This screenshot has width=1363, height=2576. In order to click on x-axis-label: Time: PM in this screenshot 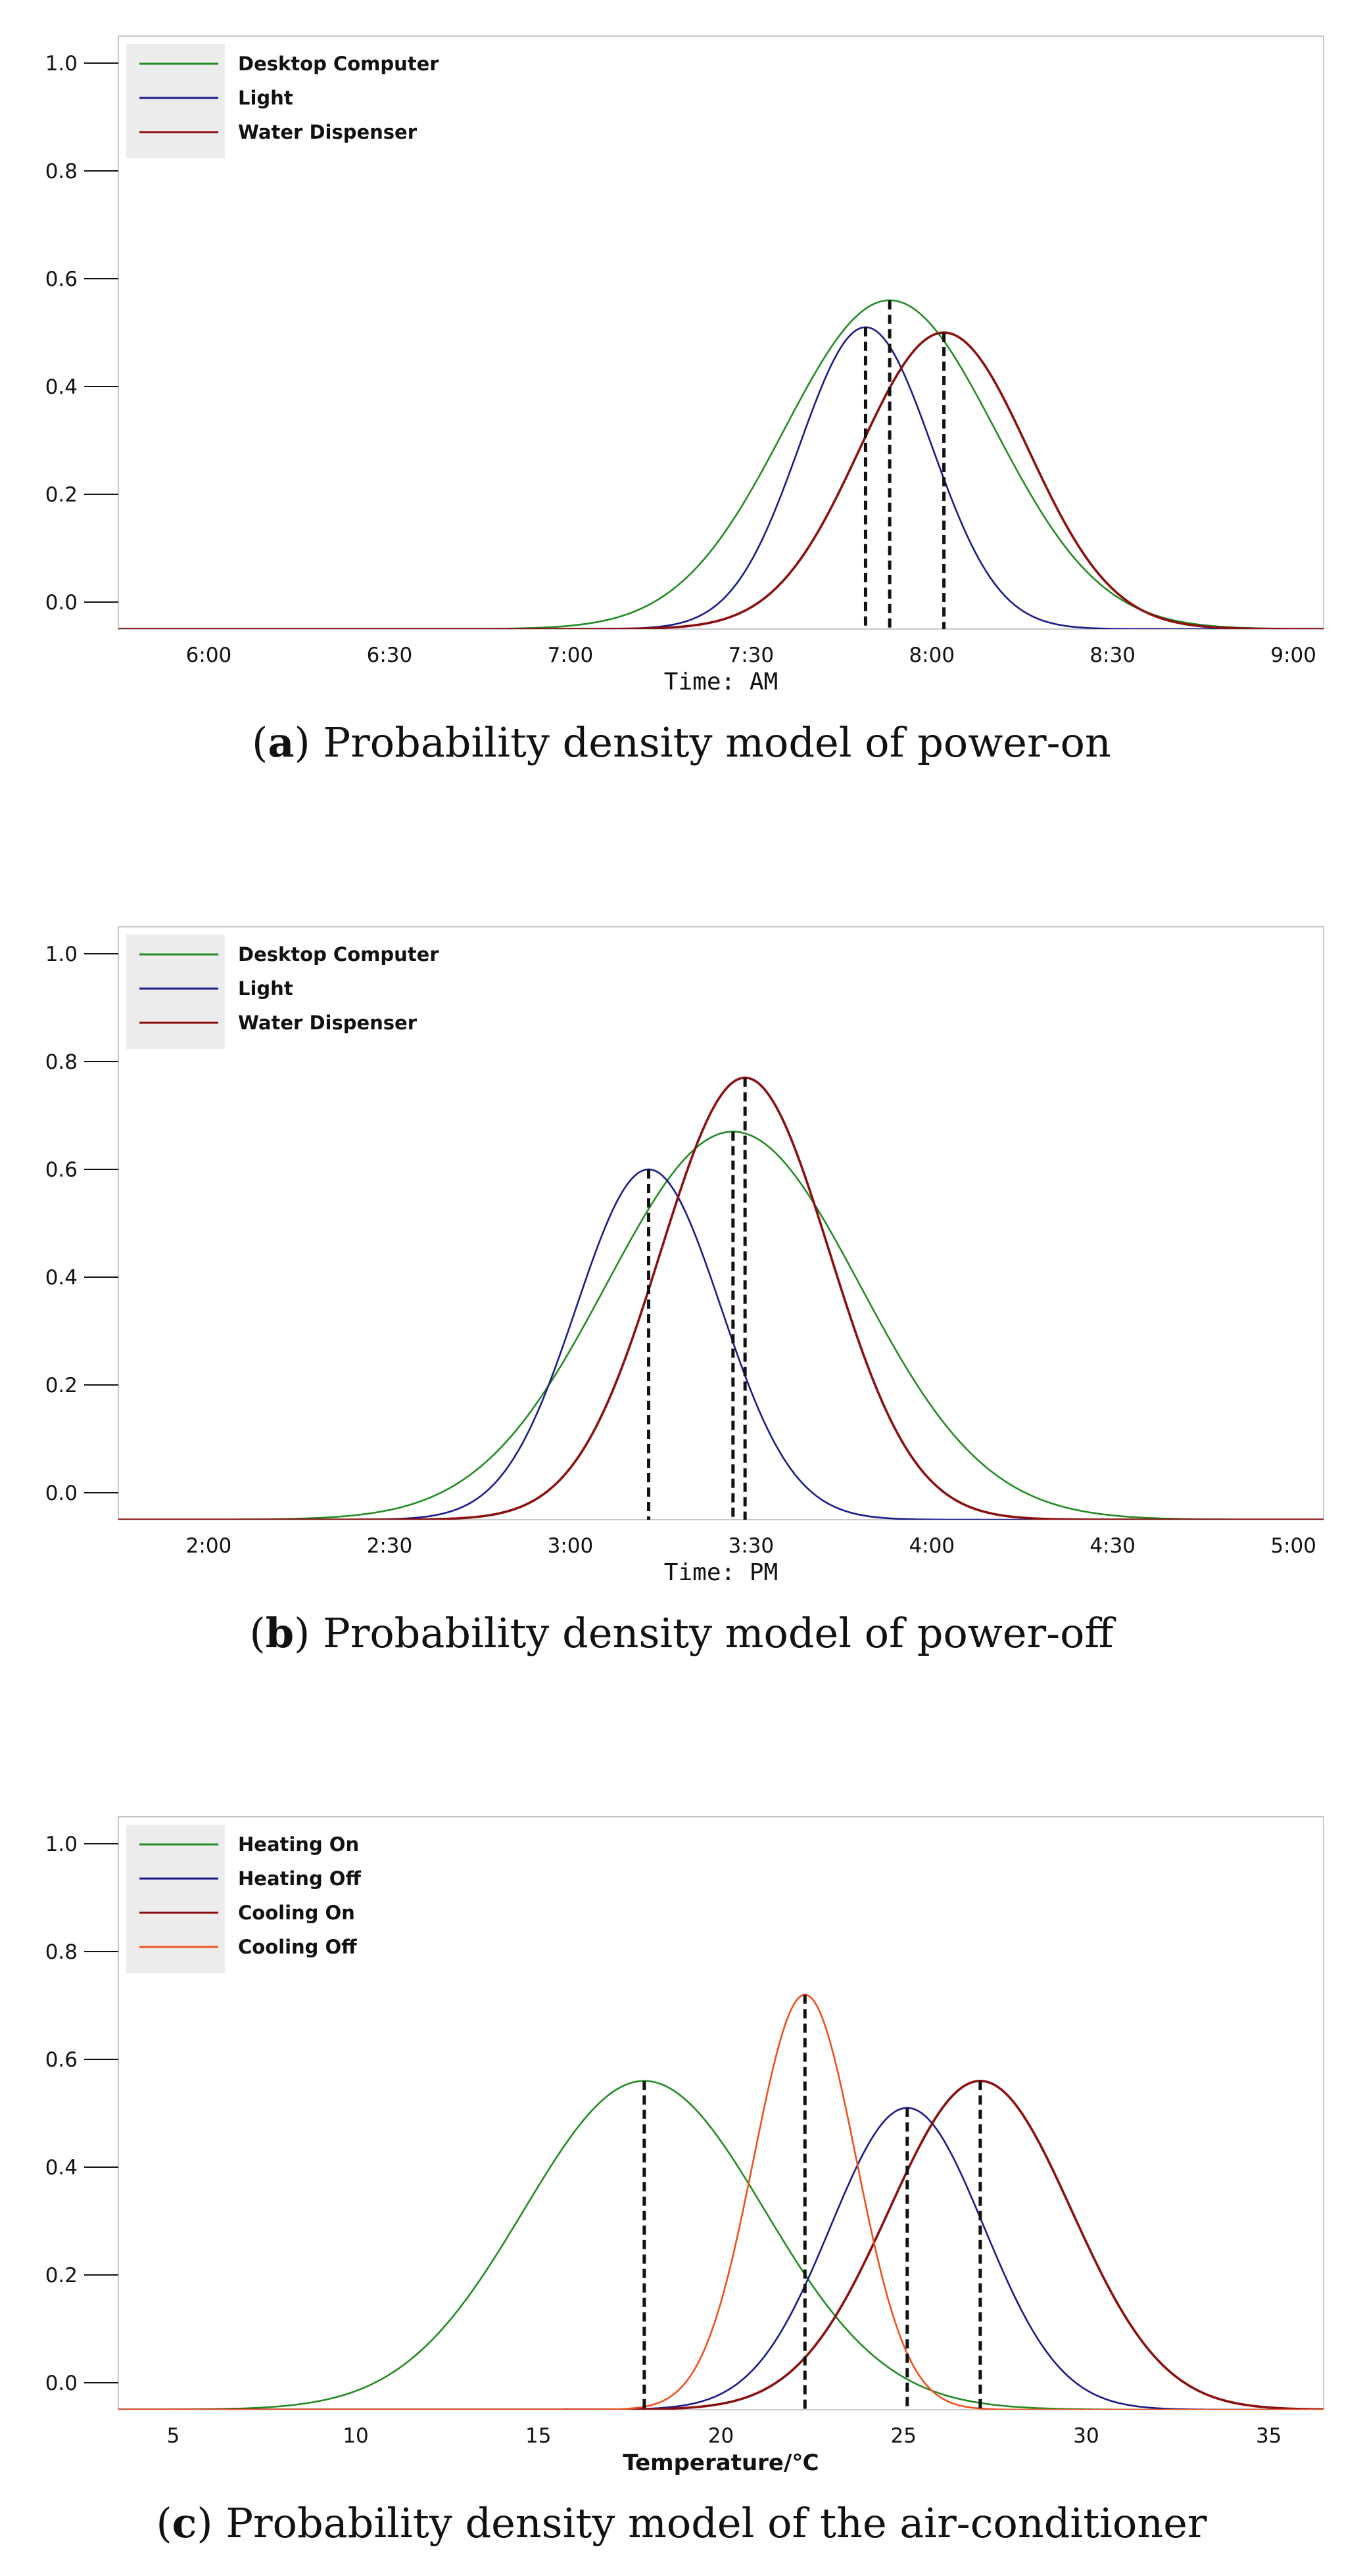, I will do `click(721, 1572)`.